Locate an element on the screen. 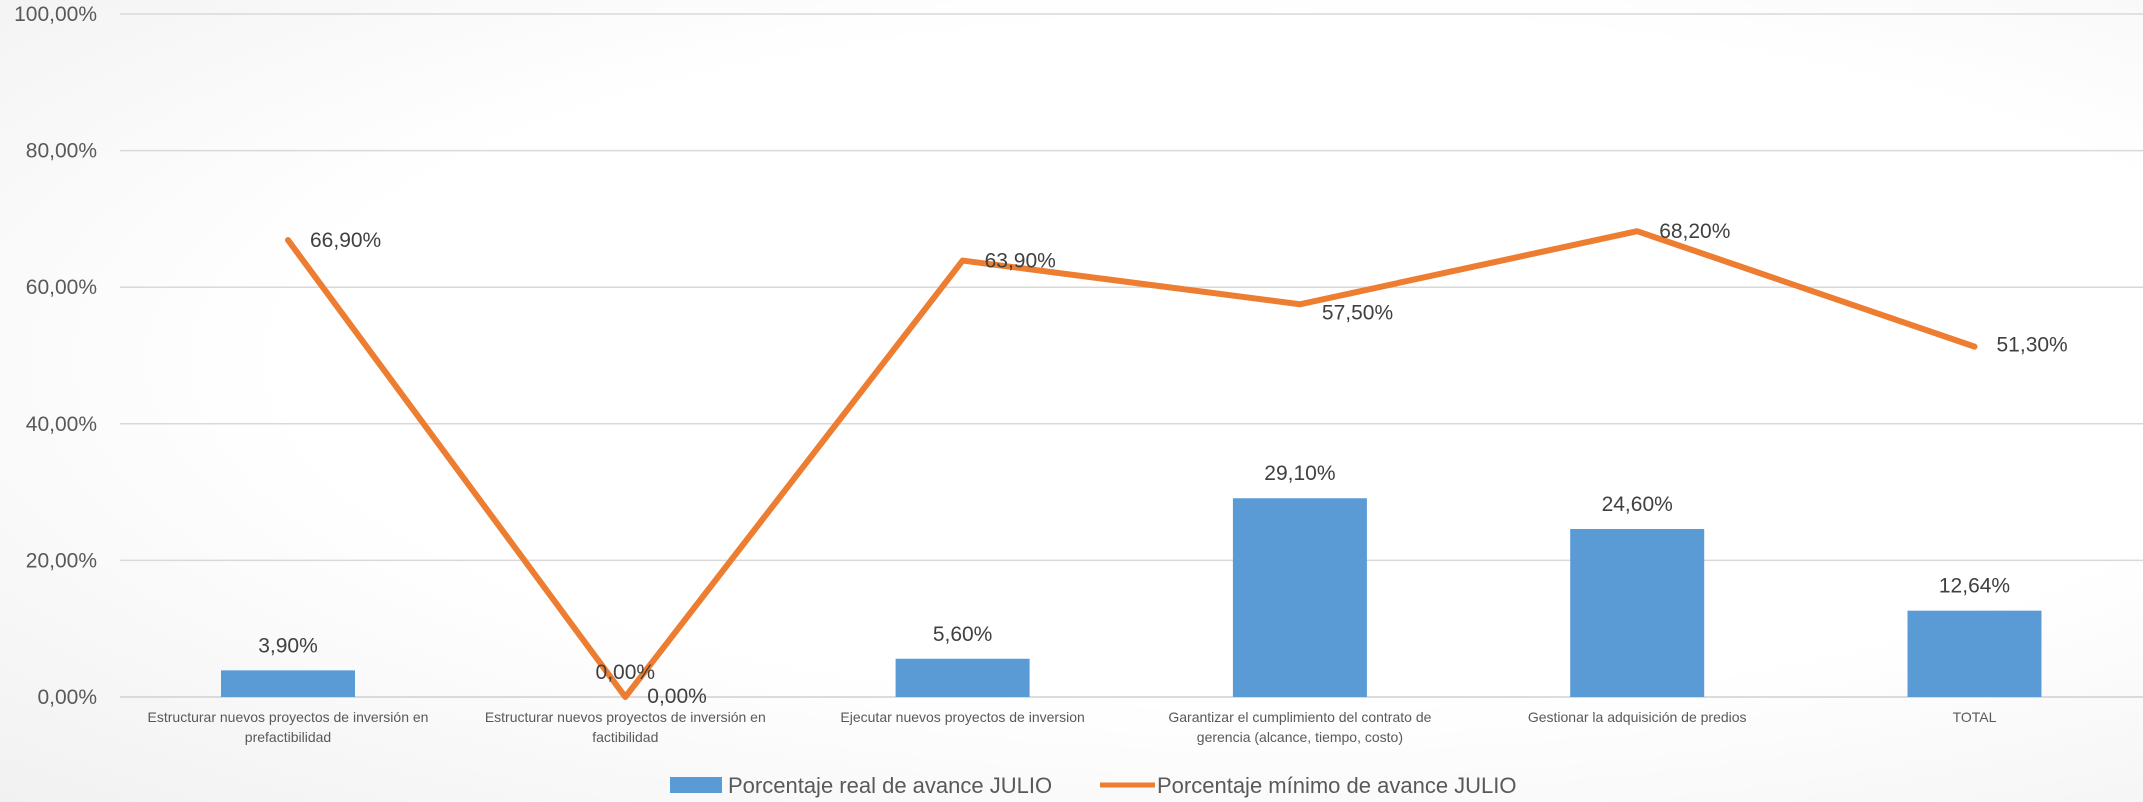 This screenshot has height=802, width=2143. line-data-label: 57,50% is located at coordinates (1357, 312).